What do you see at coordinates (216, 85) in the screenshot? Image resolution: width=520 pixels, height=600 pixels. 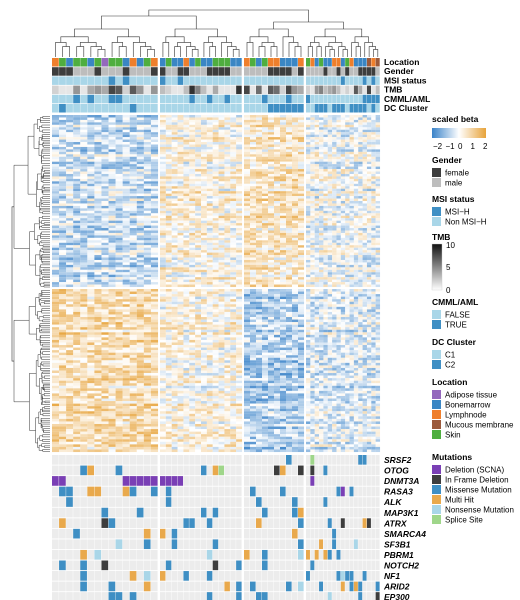 I see `annotation-tracks` at bounding box center [216, 85].